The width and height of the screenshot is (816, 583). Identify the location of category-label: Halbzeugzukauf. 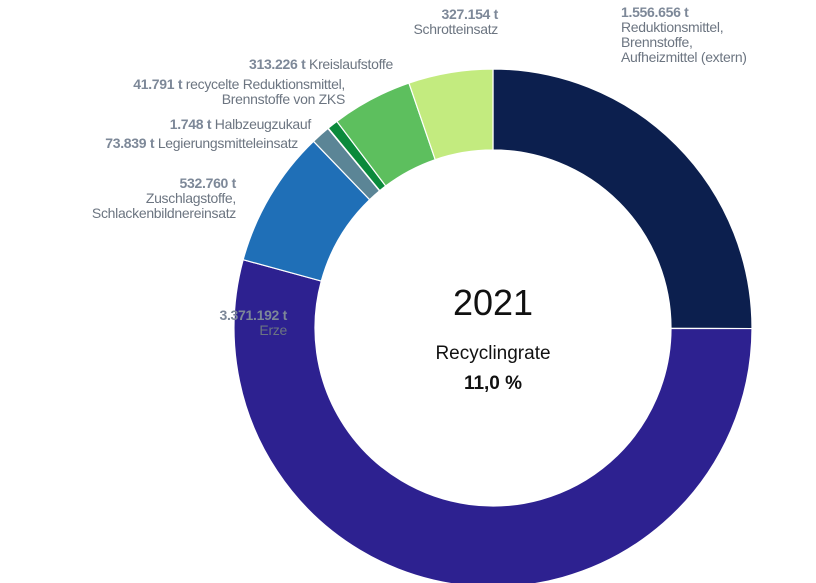
(263, 124).